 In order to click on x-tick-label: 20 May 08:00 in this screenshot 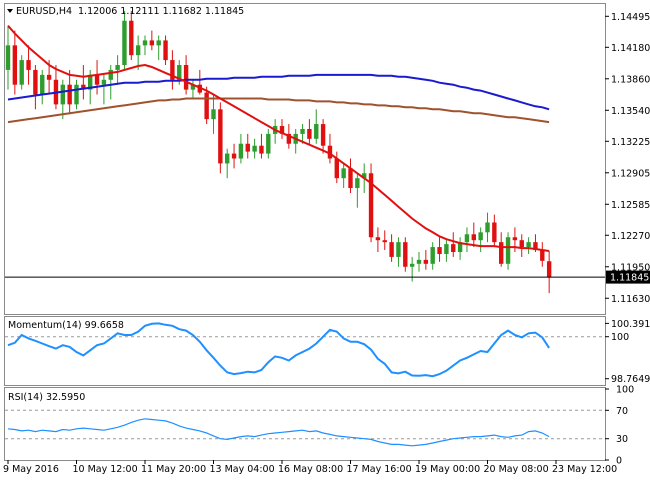, I will do `click(516, 469)`.